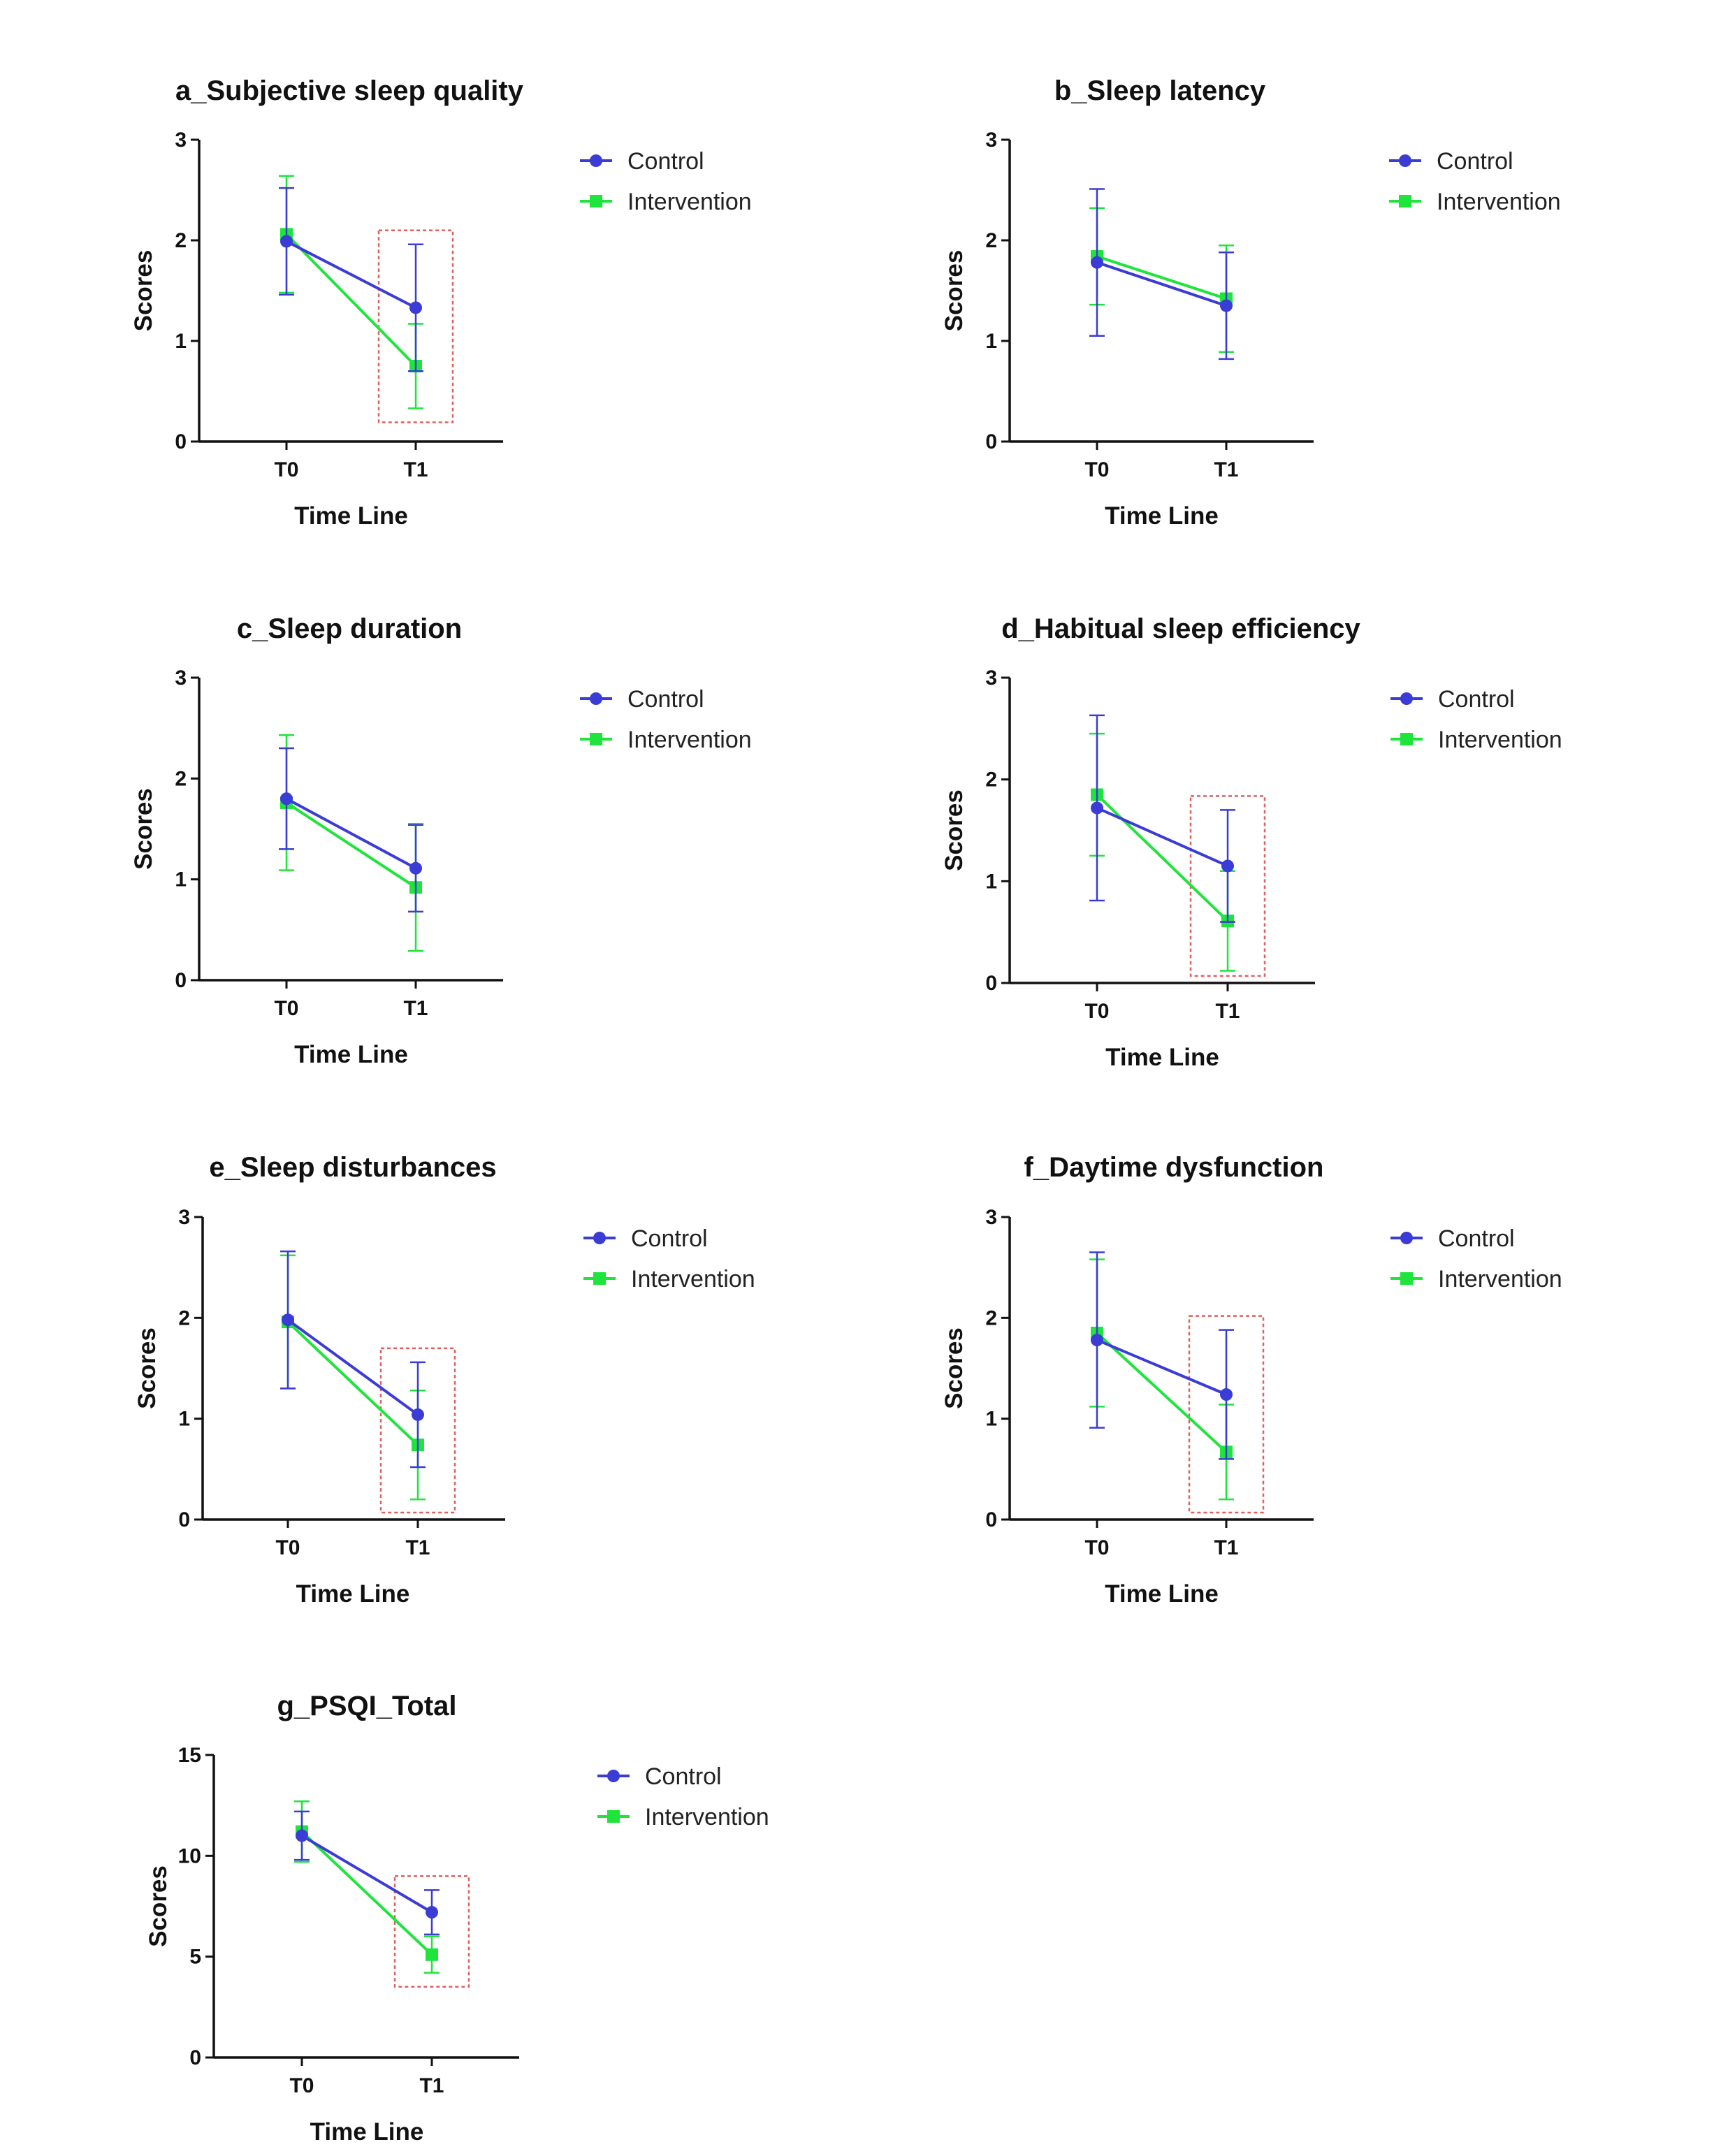 This screenshot has width=1714, height=2156. I want to click on y-tick-label: 15, so click(189, 1755).